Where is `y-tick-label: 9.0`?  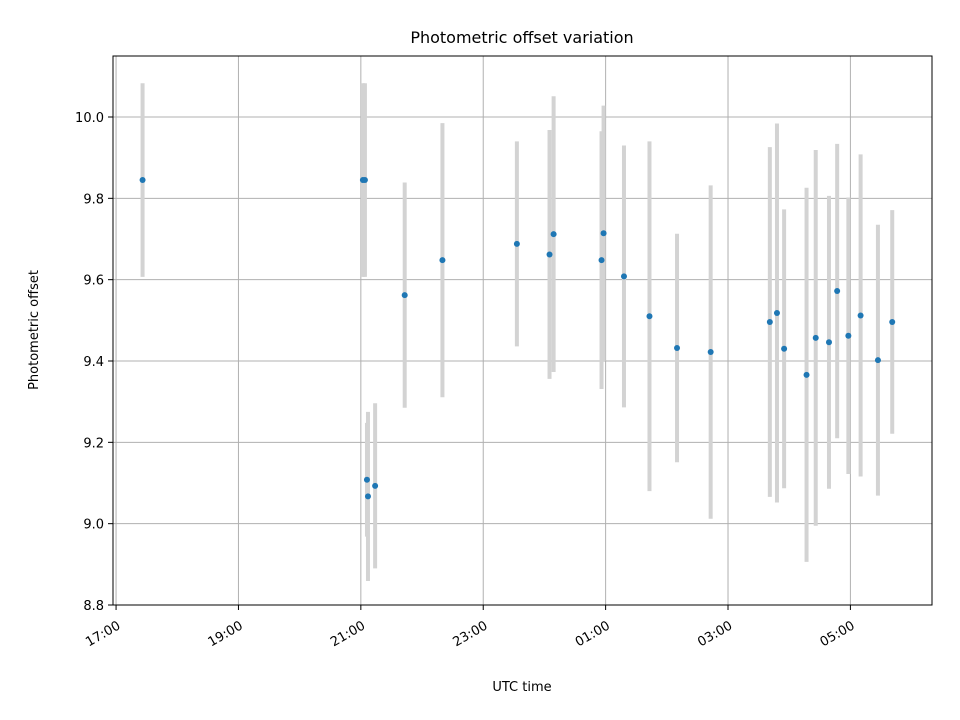
y-tick-label: 9.0 is located at coordinates (93, 525).